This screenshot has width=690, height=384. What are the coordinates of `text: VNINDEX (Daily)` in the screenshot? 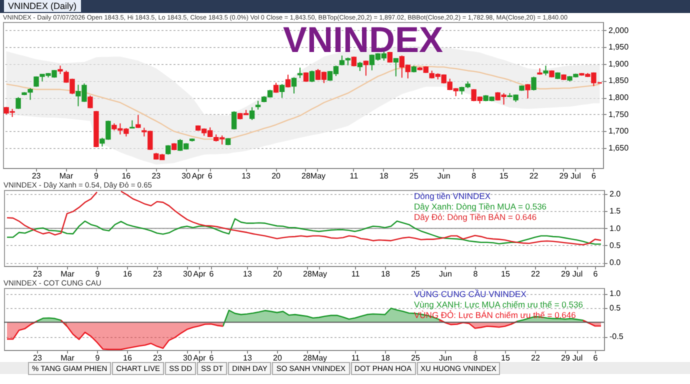 It's located at (42, 6).